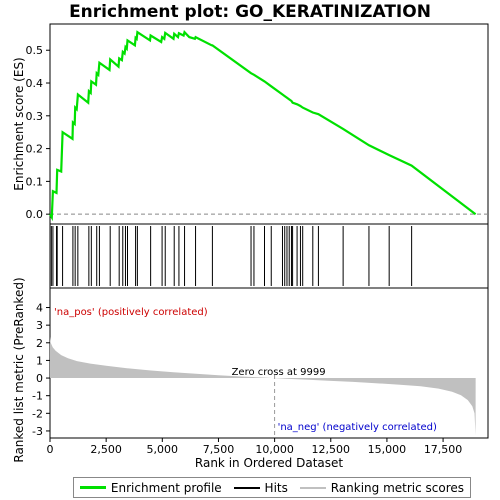  Describe the element at coordinates (92, 487) in the screenshot. I see `legend-es-swatch` at that location.